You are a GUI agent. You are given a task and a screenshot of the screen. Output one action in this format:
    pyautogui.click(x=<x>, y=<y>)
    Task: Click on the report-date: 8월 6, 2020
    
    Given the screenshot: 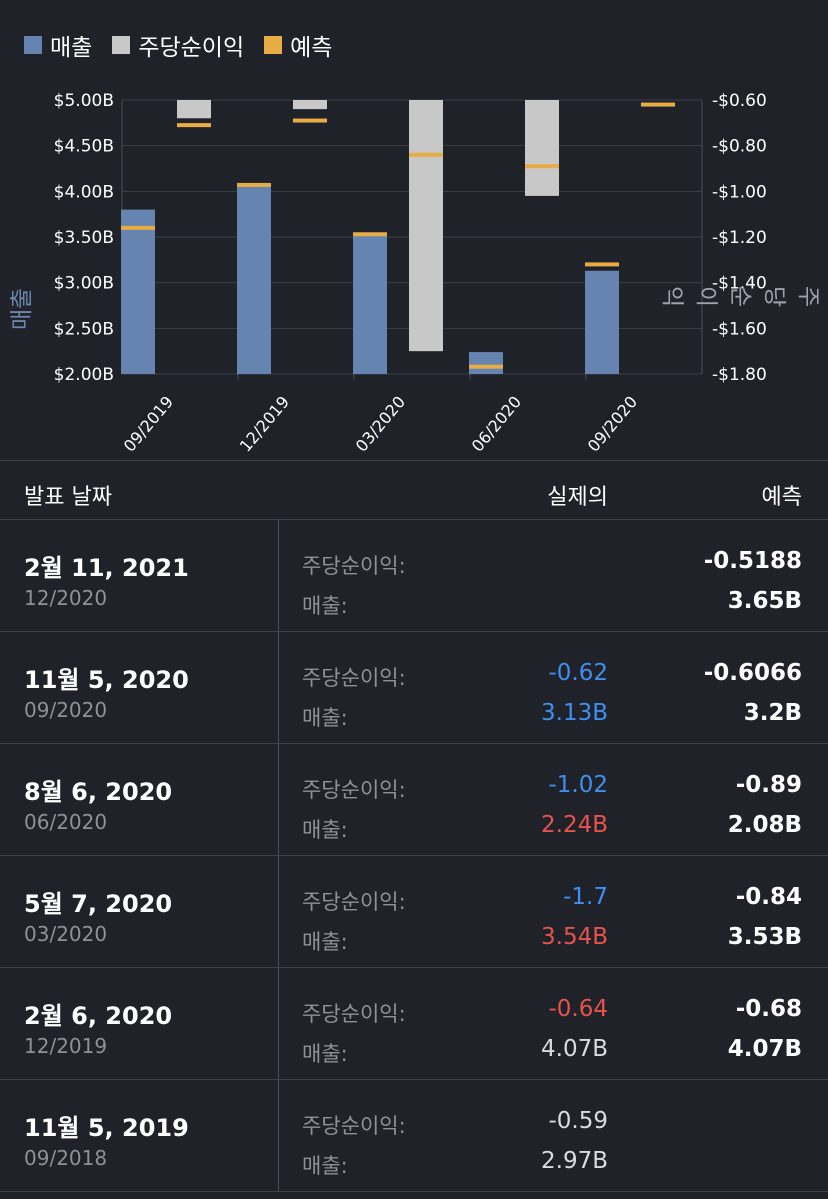 What is the action you would take?
    pyautogui.click(x=98, y=792)
    